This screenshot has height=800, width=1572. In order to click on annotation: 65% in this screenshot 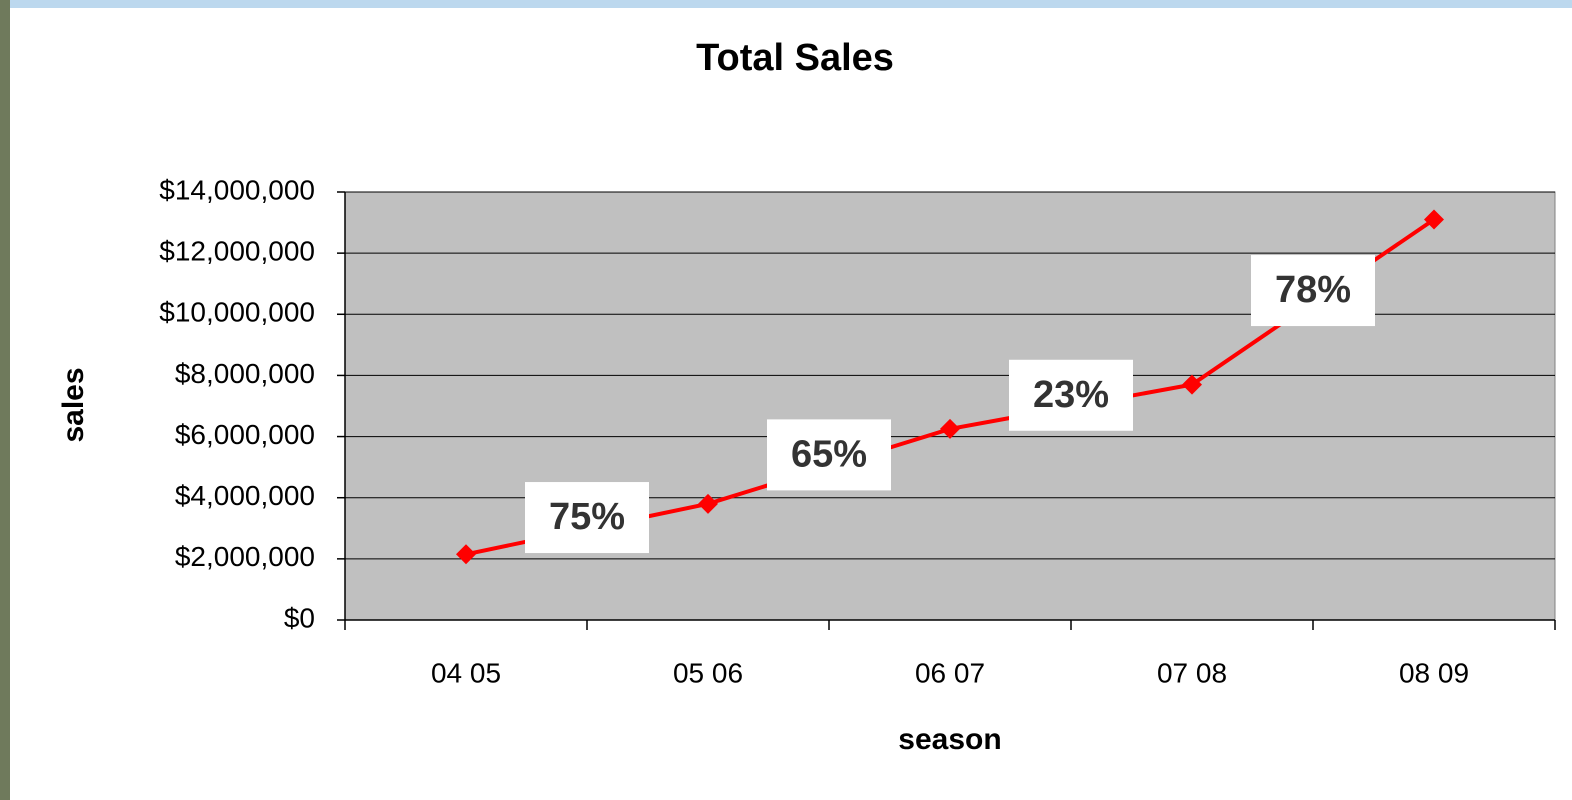, I will do `click(829, 454)`.